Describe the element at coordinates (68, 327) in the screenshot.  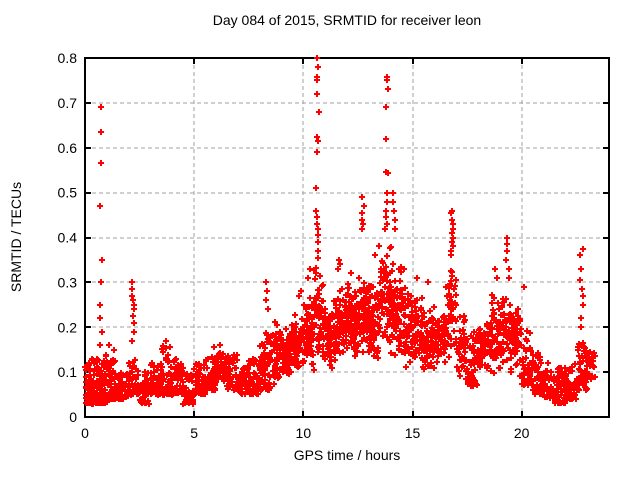
I see `y-tick-label: 0.2` at that location.